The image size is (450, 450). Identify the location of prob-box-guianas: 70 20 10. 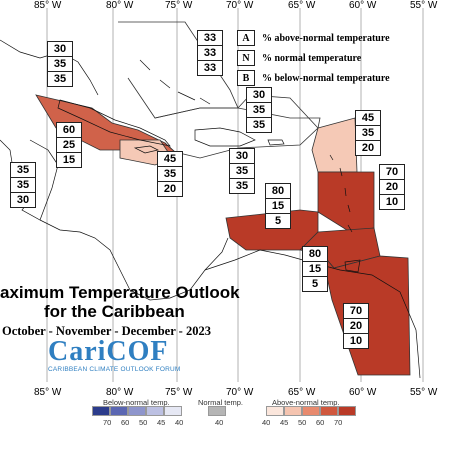
(356, 326).